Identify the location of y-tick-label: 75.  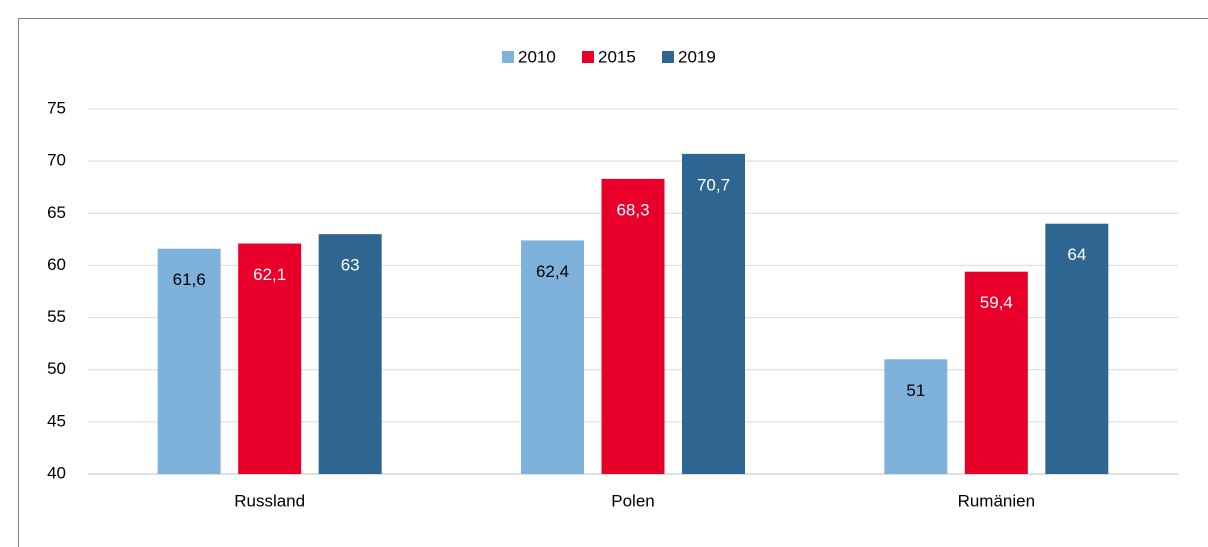
(56, 107).